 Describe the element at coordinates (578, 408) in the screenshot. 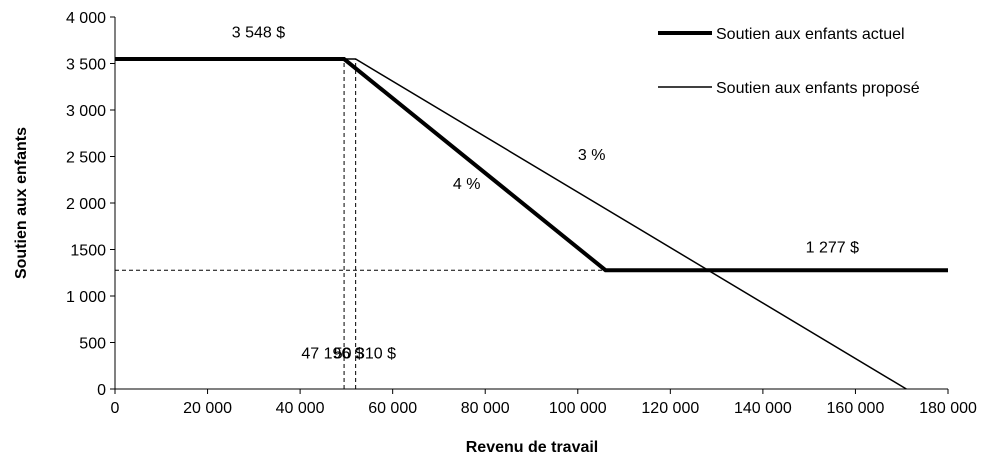

I see `x-tick-label: 100 000` at that location.